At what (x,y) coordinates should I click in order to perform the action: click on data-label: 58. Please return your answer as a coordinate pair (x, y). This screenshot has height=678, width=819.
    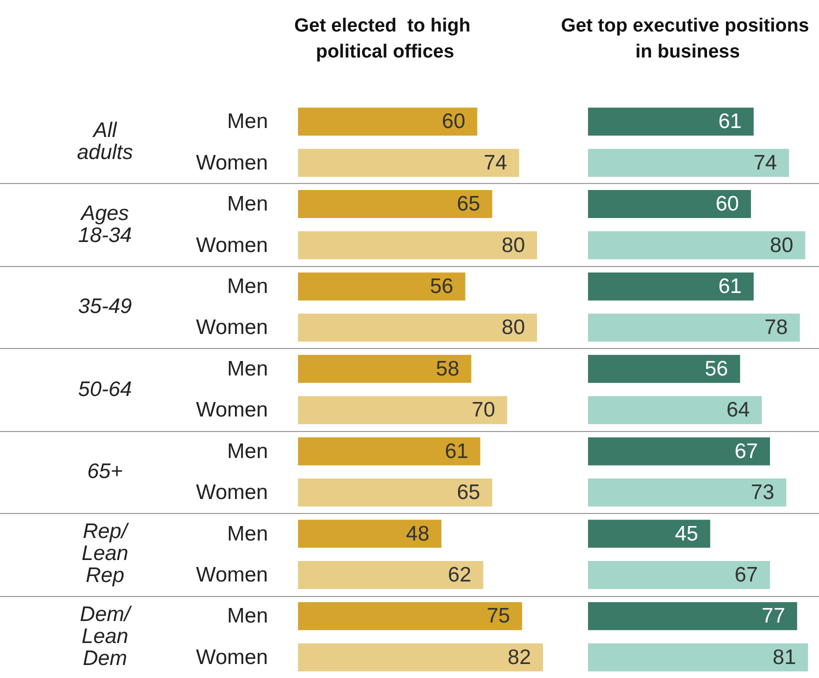
    Looking at the image, I should click on (448, 368).